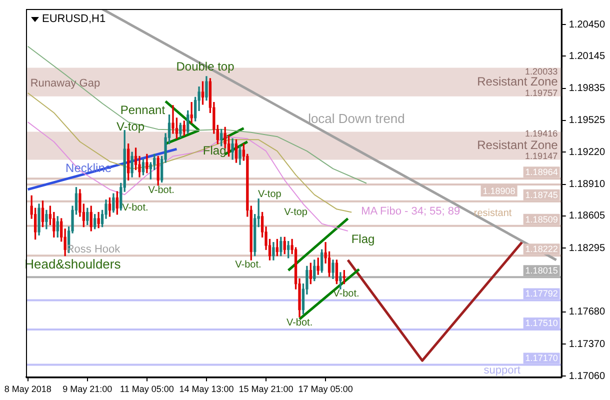 The width and height of the screenshot is (610, 400). Describe the element at coordinates (325, 389) in the screenshot. I see `x-tick-label: 17 May 05:00` at that location.